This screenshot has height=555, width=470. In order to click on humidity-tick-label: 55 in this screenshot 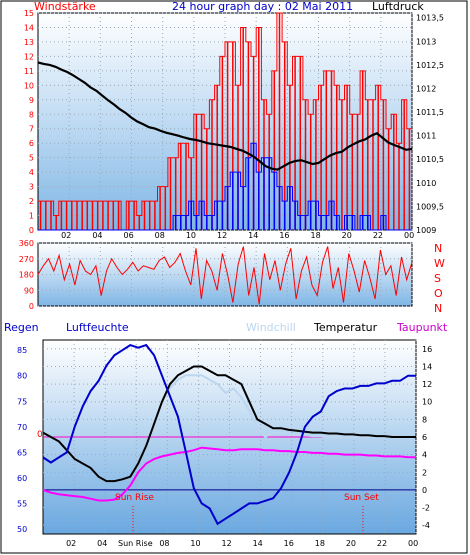, I will do `click(22, 503)`.